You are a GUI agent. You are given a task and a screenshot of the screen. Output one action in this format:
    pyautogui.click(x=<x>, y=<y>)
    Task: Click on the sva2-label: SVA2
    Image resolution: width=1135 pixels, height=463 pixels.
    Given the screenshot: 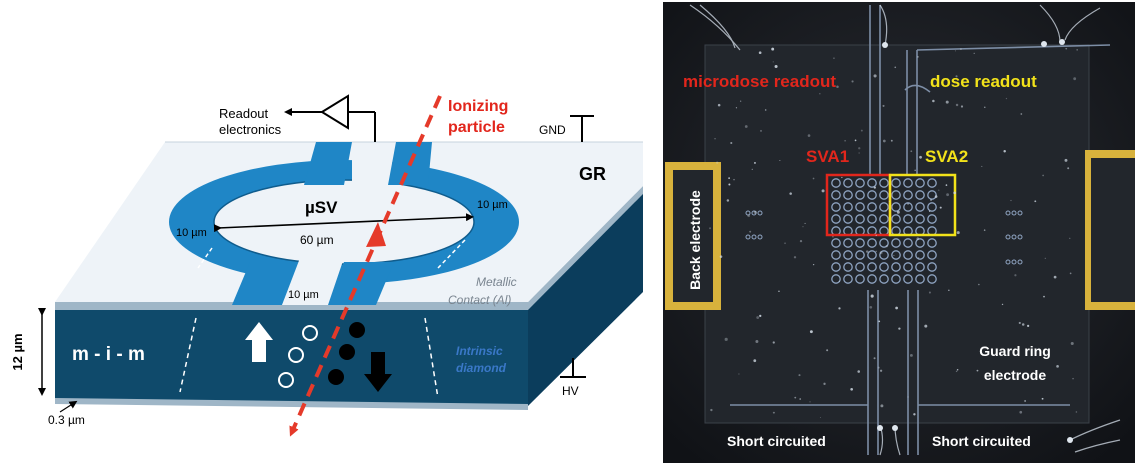 What is the action you would take?
    pyautogui.click(x=946, y=156)
    